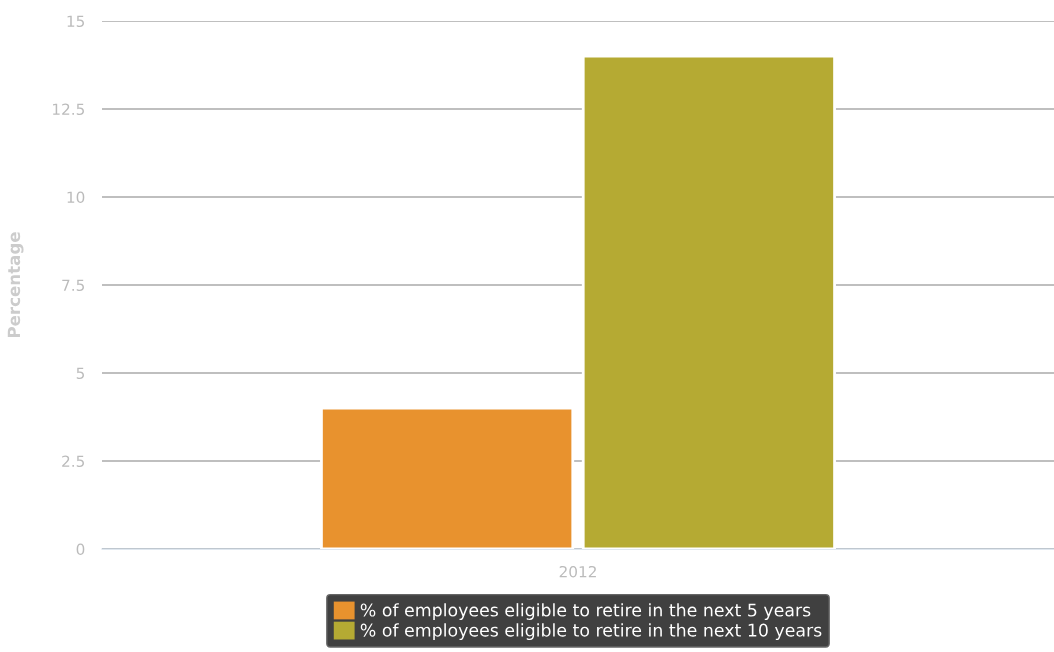 This screenshot has width=1054, height=652. Describe the element at coordinates (73, 461) in the screenshot. I see `y-tick-label: 2.5` at that location.